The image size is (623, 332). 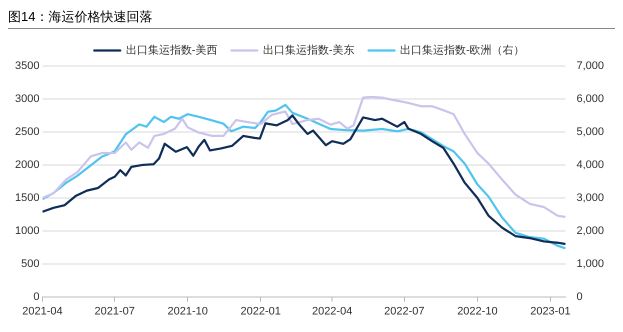 What do you see at coordinates (27, 132) in the screenshot?
I see `y-tick-label: 2500` at bounding box center [27, 132].